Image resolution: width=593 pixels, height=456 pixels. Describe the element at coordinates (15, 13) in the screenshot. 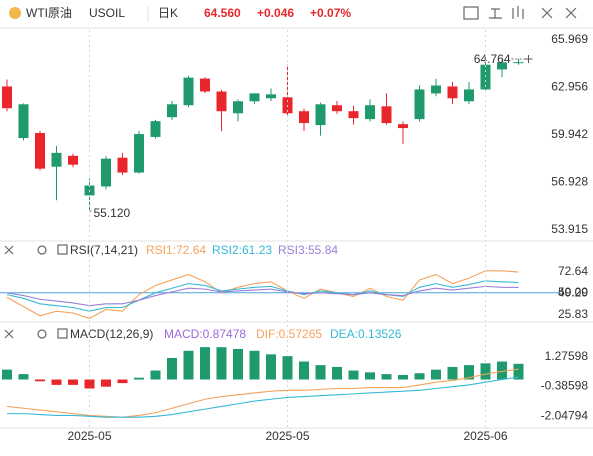

I see `symbol-icon` at that location.